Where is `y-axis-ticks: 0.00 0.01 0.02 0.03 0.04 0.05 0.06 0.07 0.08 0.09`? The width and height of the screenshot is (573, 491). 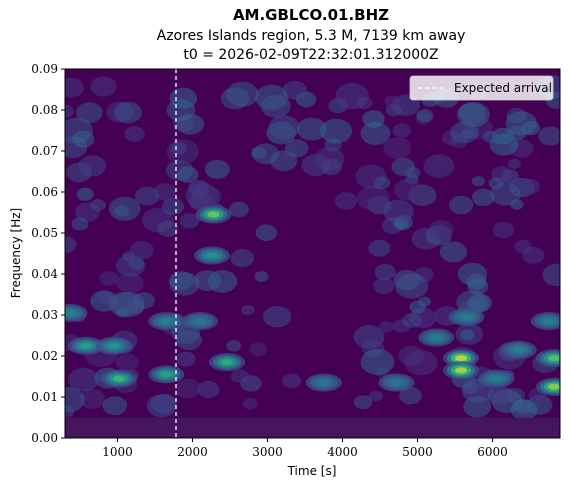 y-axis-ticks: 0.00 0.01 0.02 0.03 0.04 0.05 0.06 0.07 0.08 0.09 is located at coordinates (48, 253).